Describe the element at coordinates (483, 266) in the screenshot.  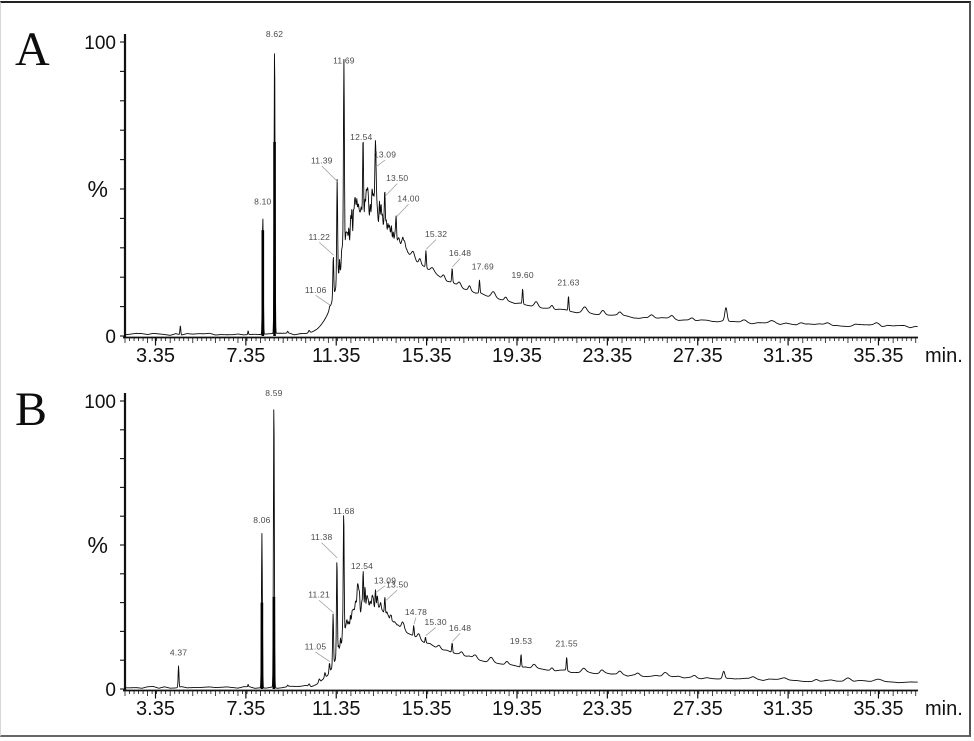
I see `peak-label: 17.69` at that location.